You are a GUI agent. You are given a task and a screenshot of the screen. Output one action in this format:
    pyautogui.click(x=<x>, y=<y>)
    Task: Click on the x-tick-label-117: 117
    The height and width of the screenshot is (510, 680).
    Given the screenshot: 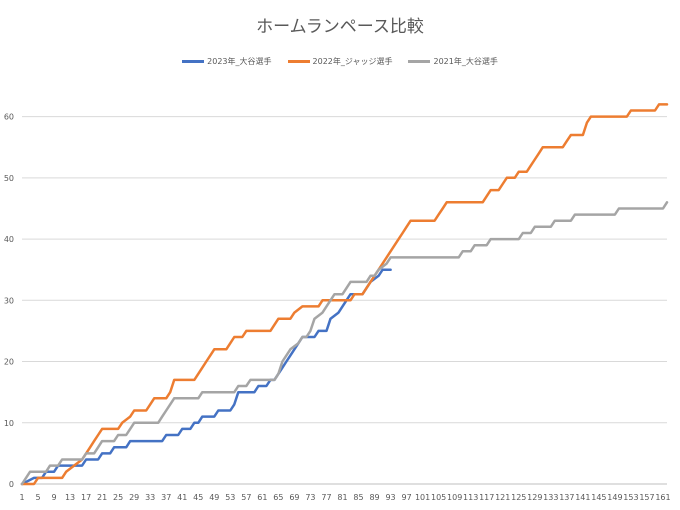 What is the action you would take?
    pyautogui.click(x=486, y=497)
    